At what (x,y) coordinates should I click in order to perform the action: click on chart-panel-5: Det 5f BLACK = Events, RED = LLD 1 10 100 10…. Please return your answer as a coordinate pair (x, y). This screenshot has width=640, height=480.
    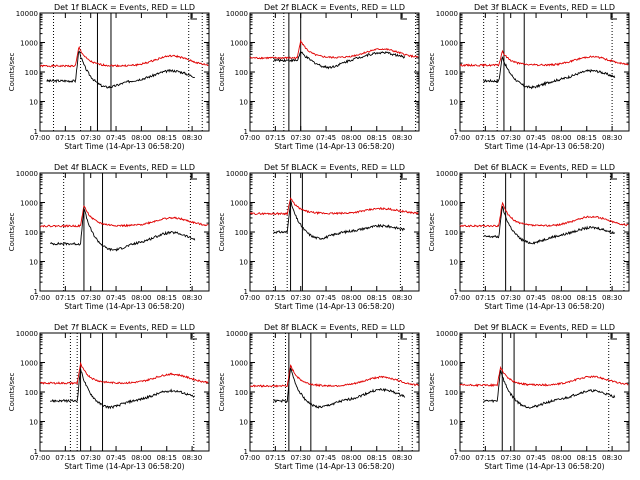
    Looking at the image, I should click on (319, 237).